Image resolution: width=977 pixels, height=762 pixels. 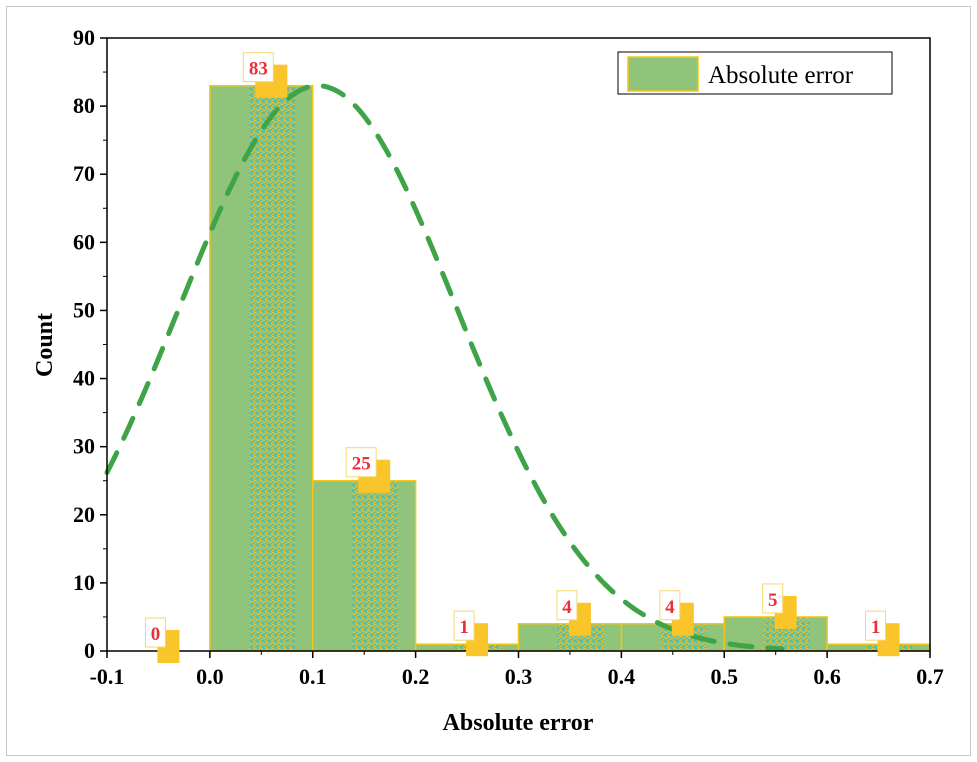 I want to click on x-tick-label: 0.0, so click(x=210, y=676).